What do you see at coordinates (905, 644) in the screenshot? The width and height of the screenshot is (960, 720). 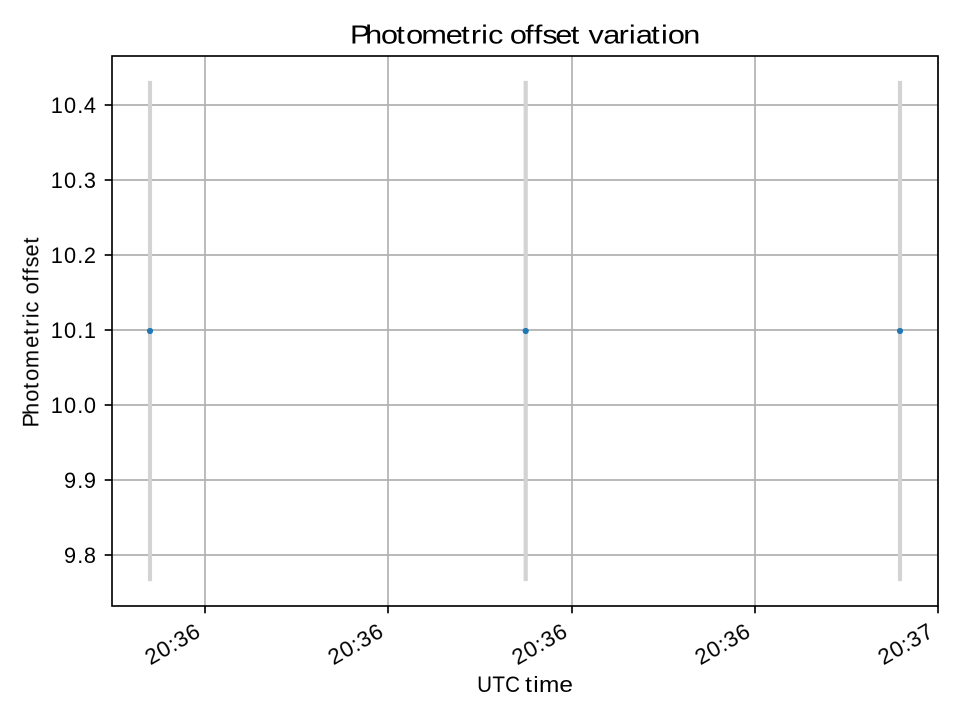 I see `svg-text: 20:37` at bounding box center [905, 644].